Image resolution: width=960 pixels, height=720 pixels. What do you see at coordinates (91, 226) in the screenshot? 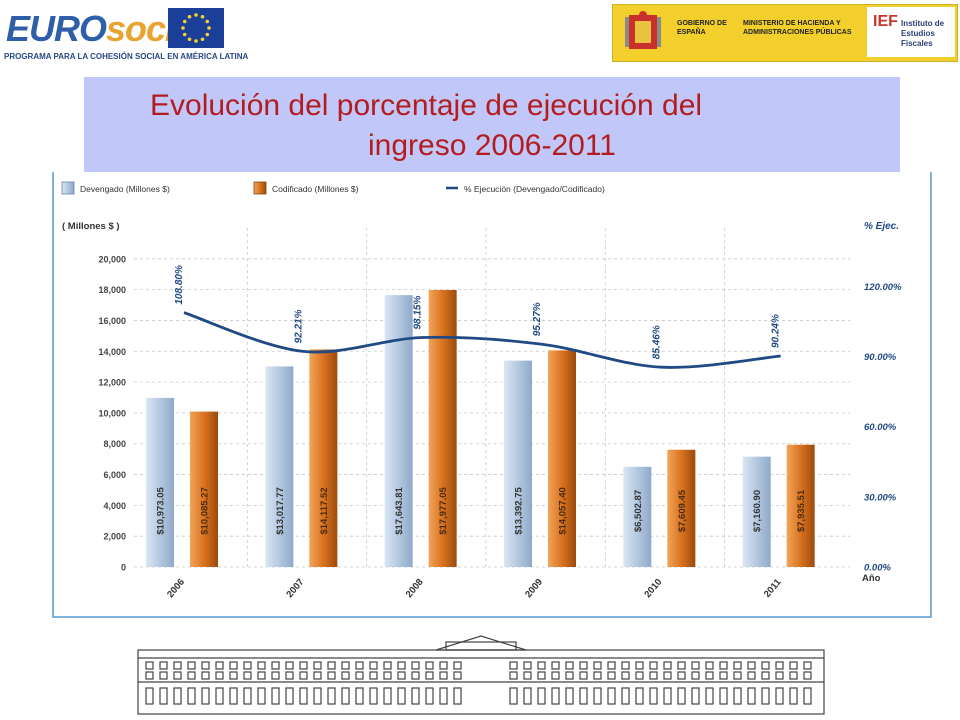
I see `left-axis-title: ( Millones $ )` at bounding box center [91, 226].